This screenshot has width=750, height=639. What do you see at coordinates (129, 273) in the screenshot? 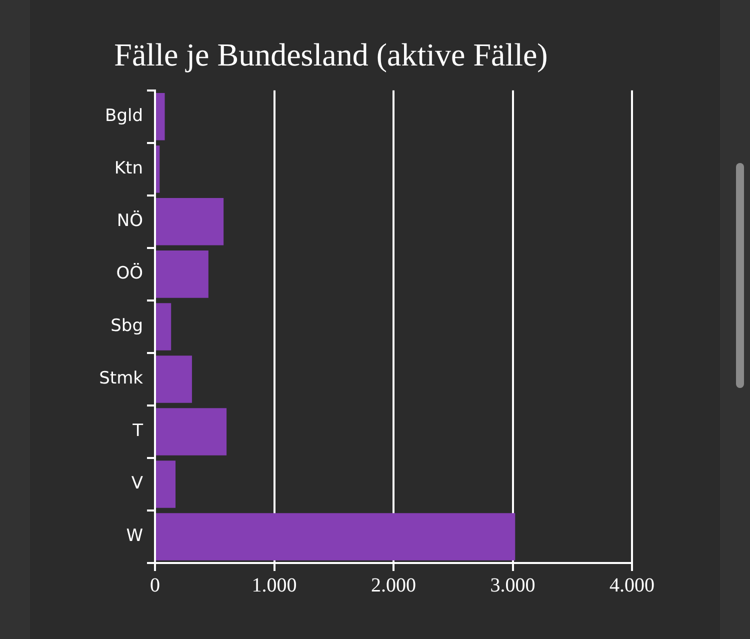
I see `y-tick-label: OÖ` at bounding box center [129, 273].